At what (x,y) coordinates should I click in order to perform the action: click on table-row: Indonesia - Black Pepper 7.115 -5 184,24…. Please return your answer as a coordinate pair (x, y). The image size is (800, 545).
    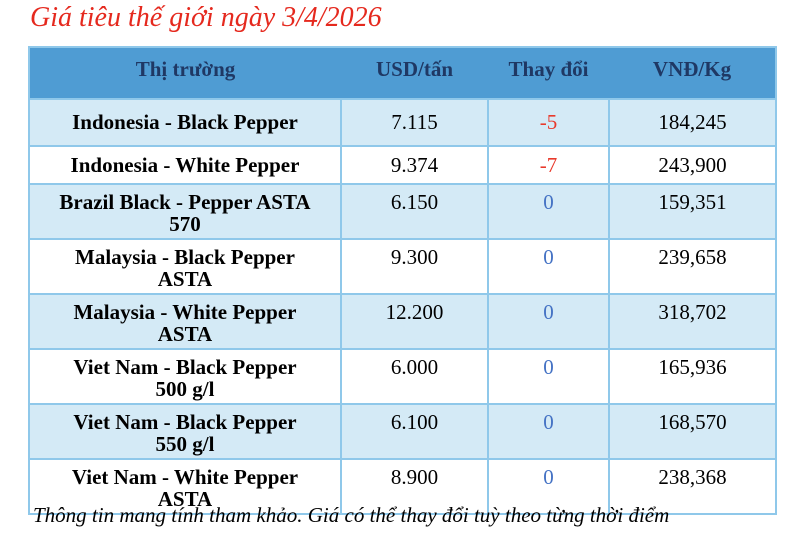
    Looking at the image, I should click on (402, 122).